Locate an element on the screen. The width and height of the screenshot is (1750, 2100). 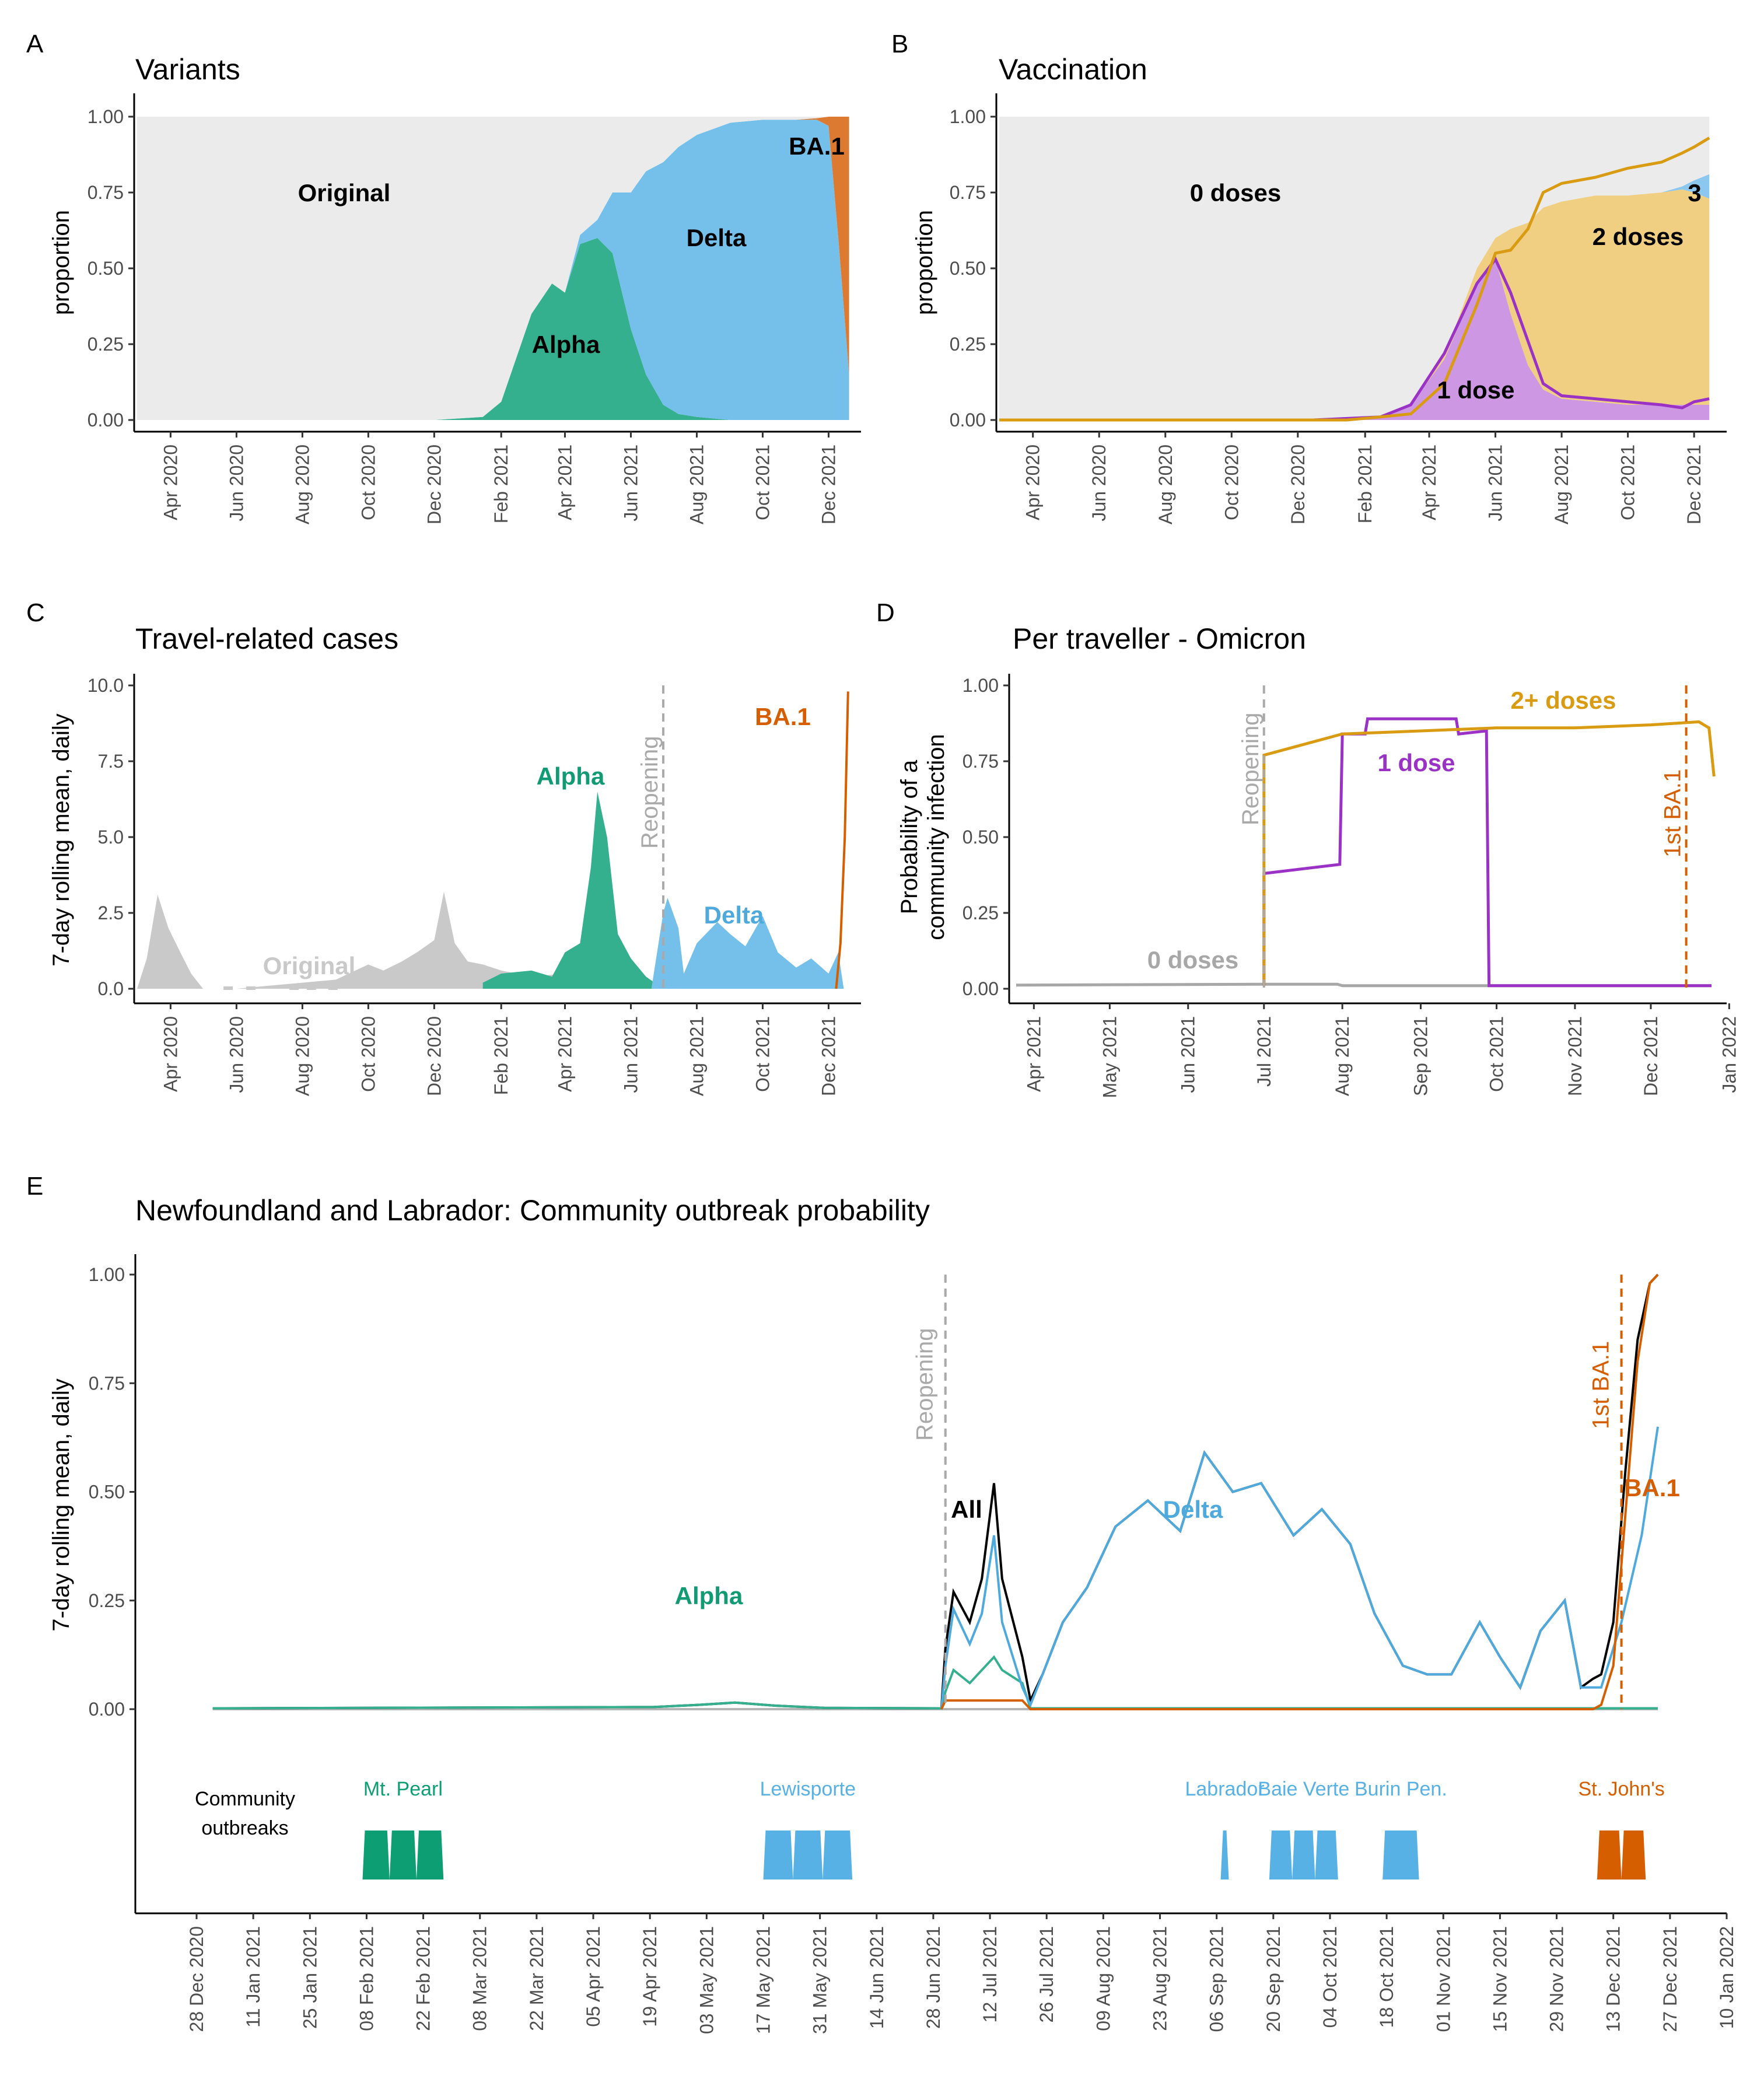
outbreak-label: Baie Verte is located at coordinates (1303, 1789).